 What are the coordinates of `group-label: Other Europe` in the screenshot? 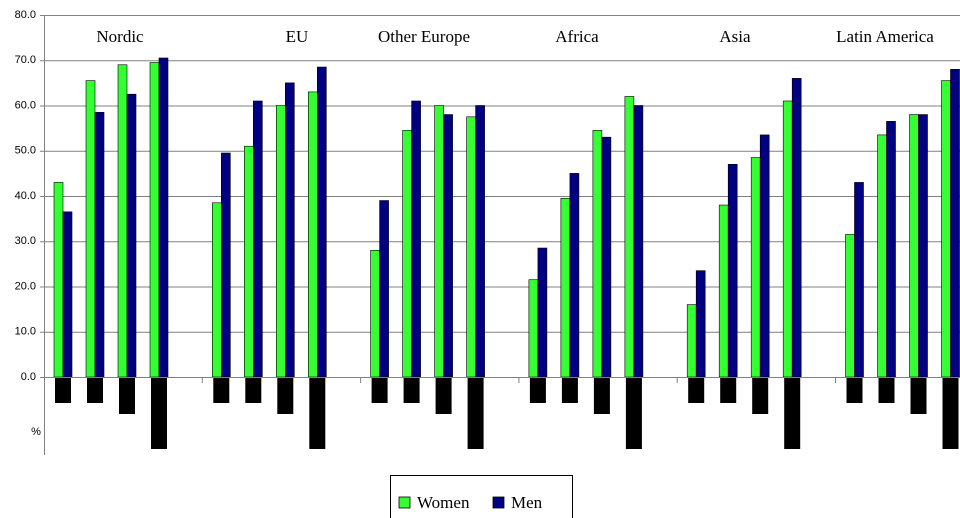 It's located at (424, 36).